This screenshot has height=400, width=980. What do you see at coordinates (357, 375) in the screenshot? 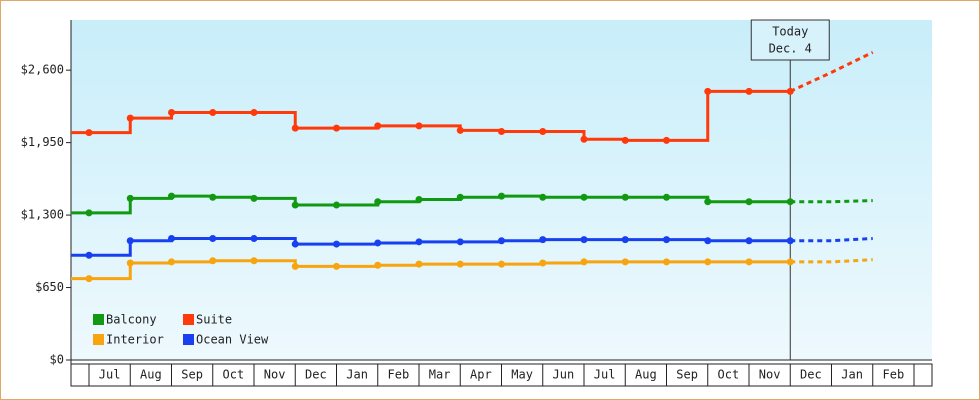
I see `x-tick-label: Jan` at bounding box center [357, 375].